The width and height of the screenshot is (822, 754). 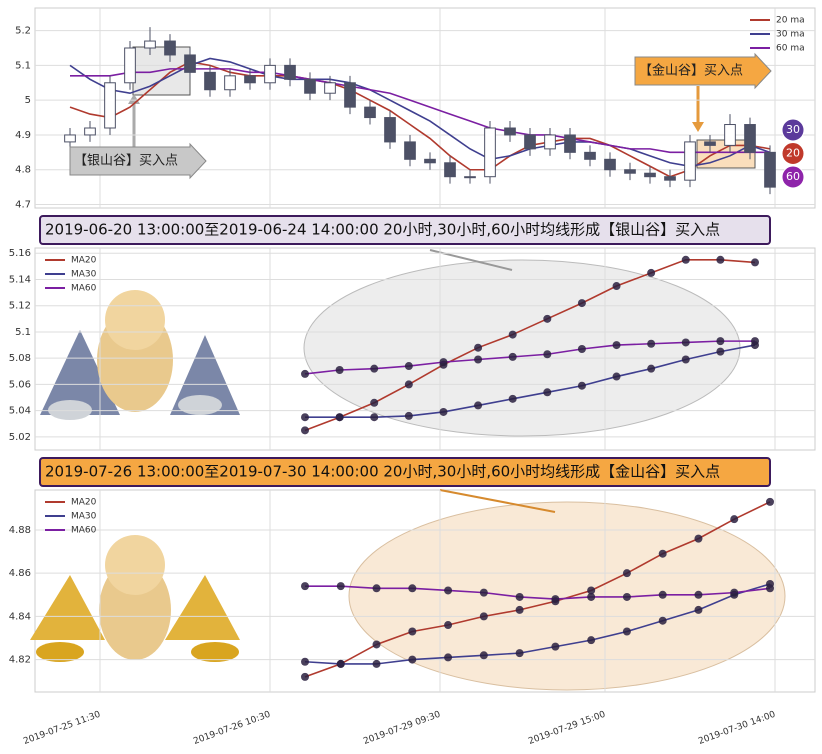 What do you see at coordinates (790, 21) in the screenshot?
I see `legend-label: 20 ma` at bounding box center [790, 21].